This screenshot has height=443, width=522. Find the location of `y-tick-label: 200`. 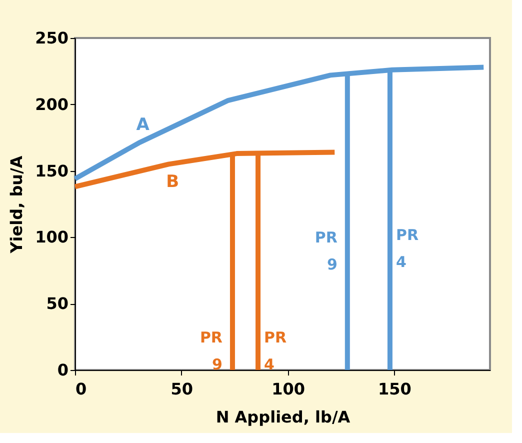

y-tick-label: 200 is located at coordinates (51, 104).